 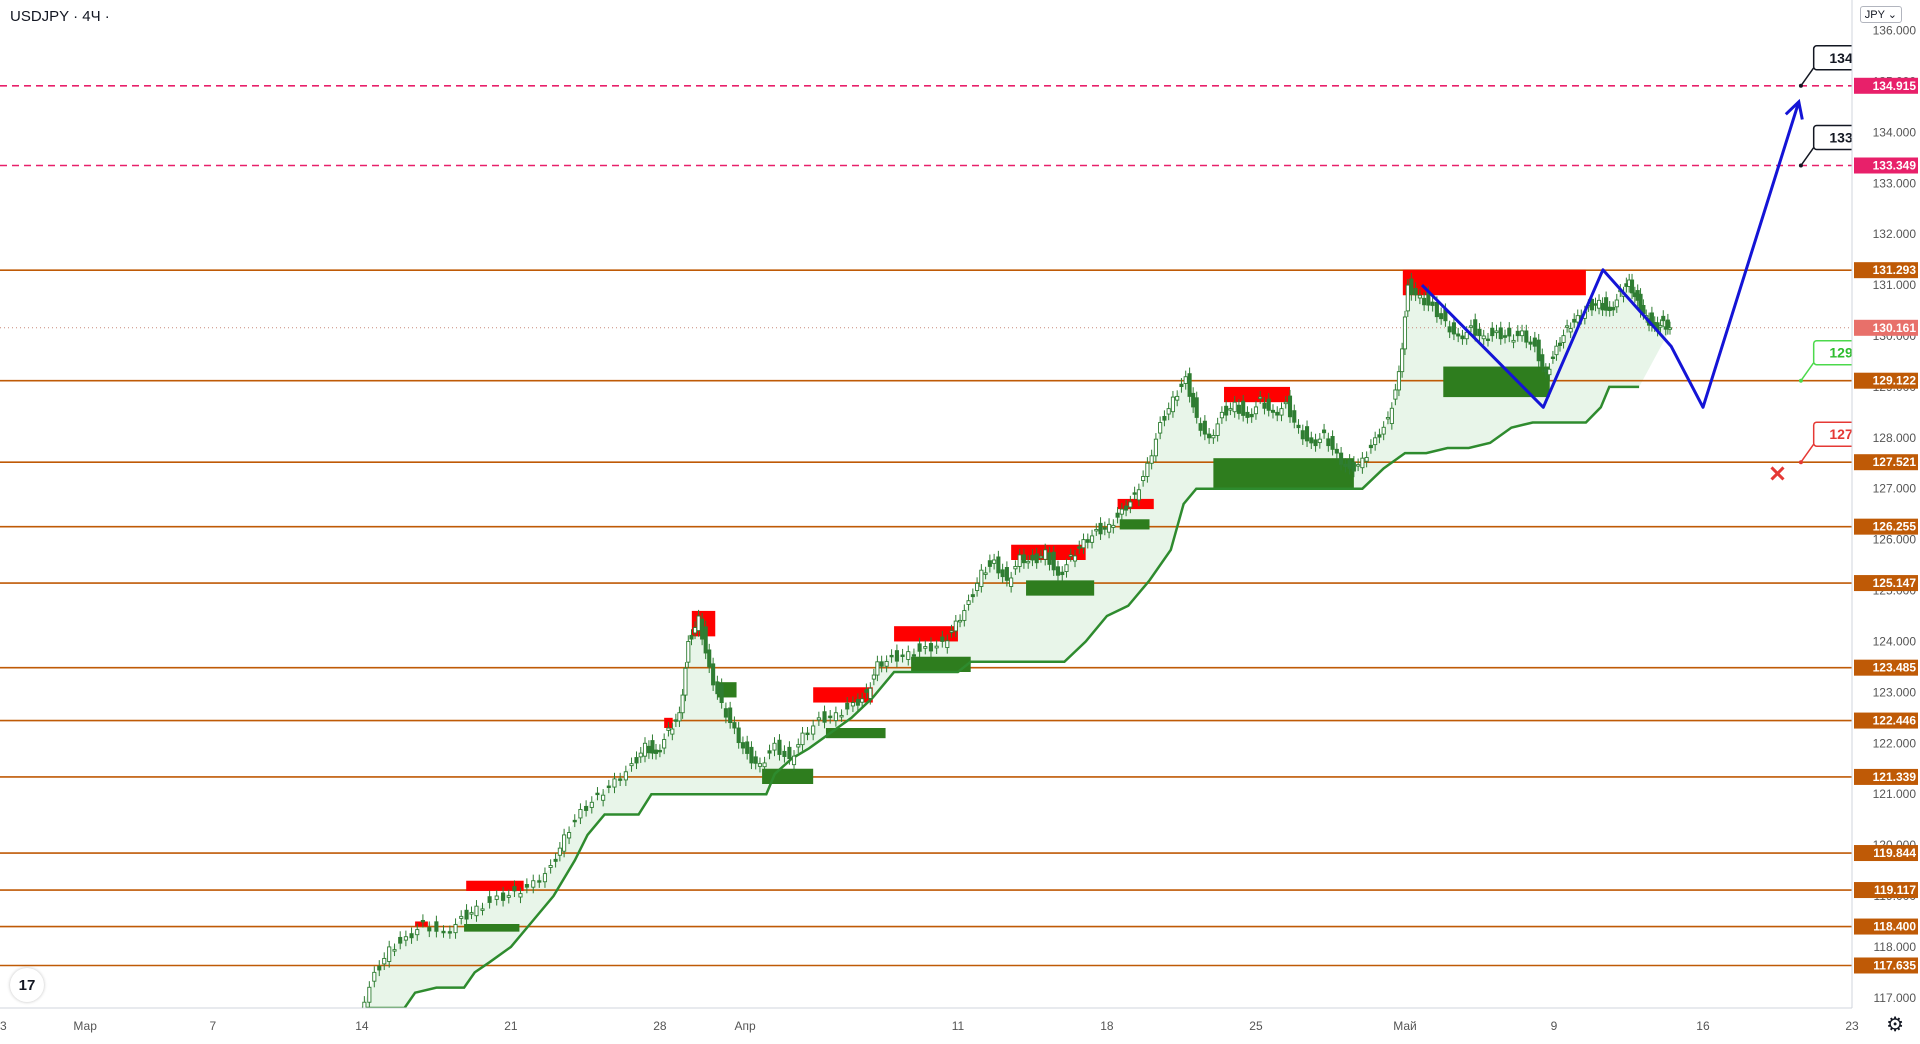 What do you see at coordinates (1895, 583) in the screenshot?
I see `level-price-label: 125.147` at bounding box center [1895, 583].